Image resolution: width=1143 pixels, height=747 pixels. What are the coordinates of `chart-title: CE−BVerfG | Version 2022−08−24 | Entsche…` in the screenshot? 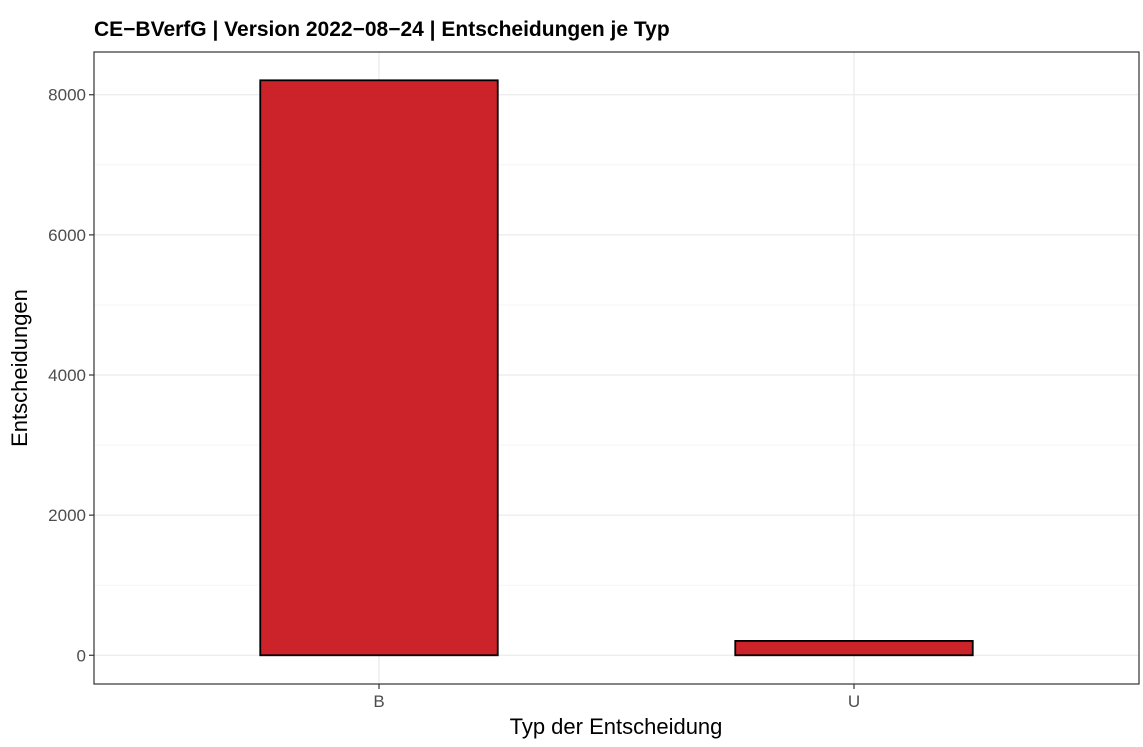 It's located at (382, 29).